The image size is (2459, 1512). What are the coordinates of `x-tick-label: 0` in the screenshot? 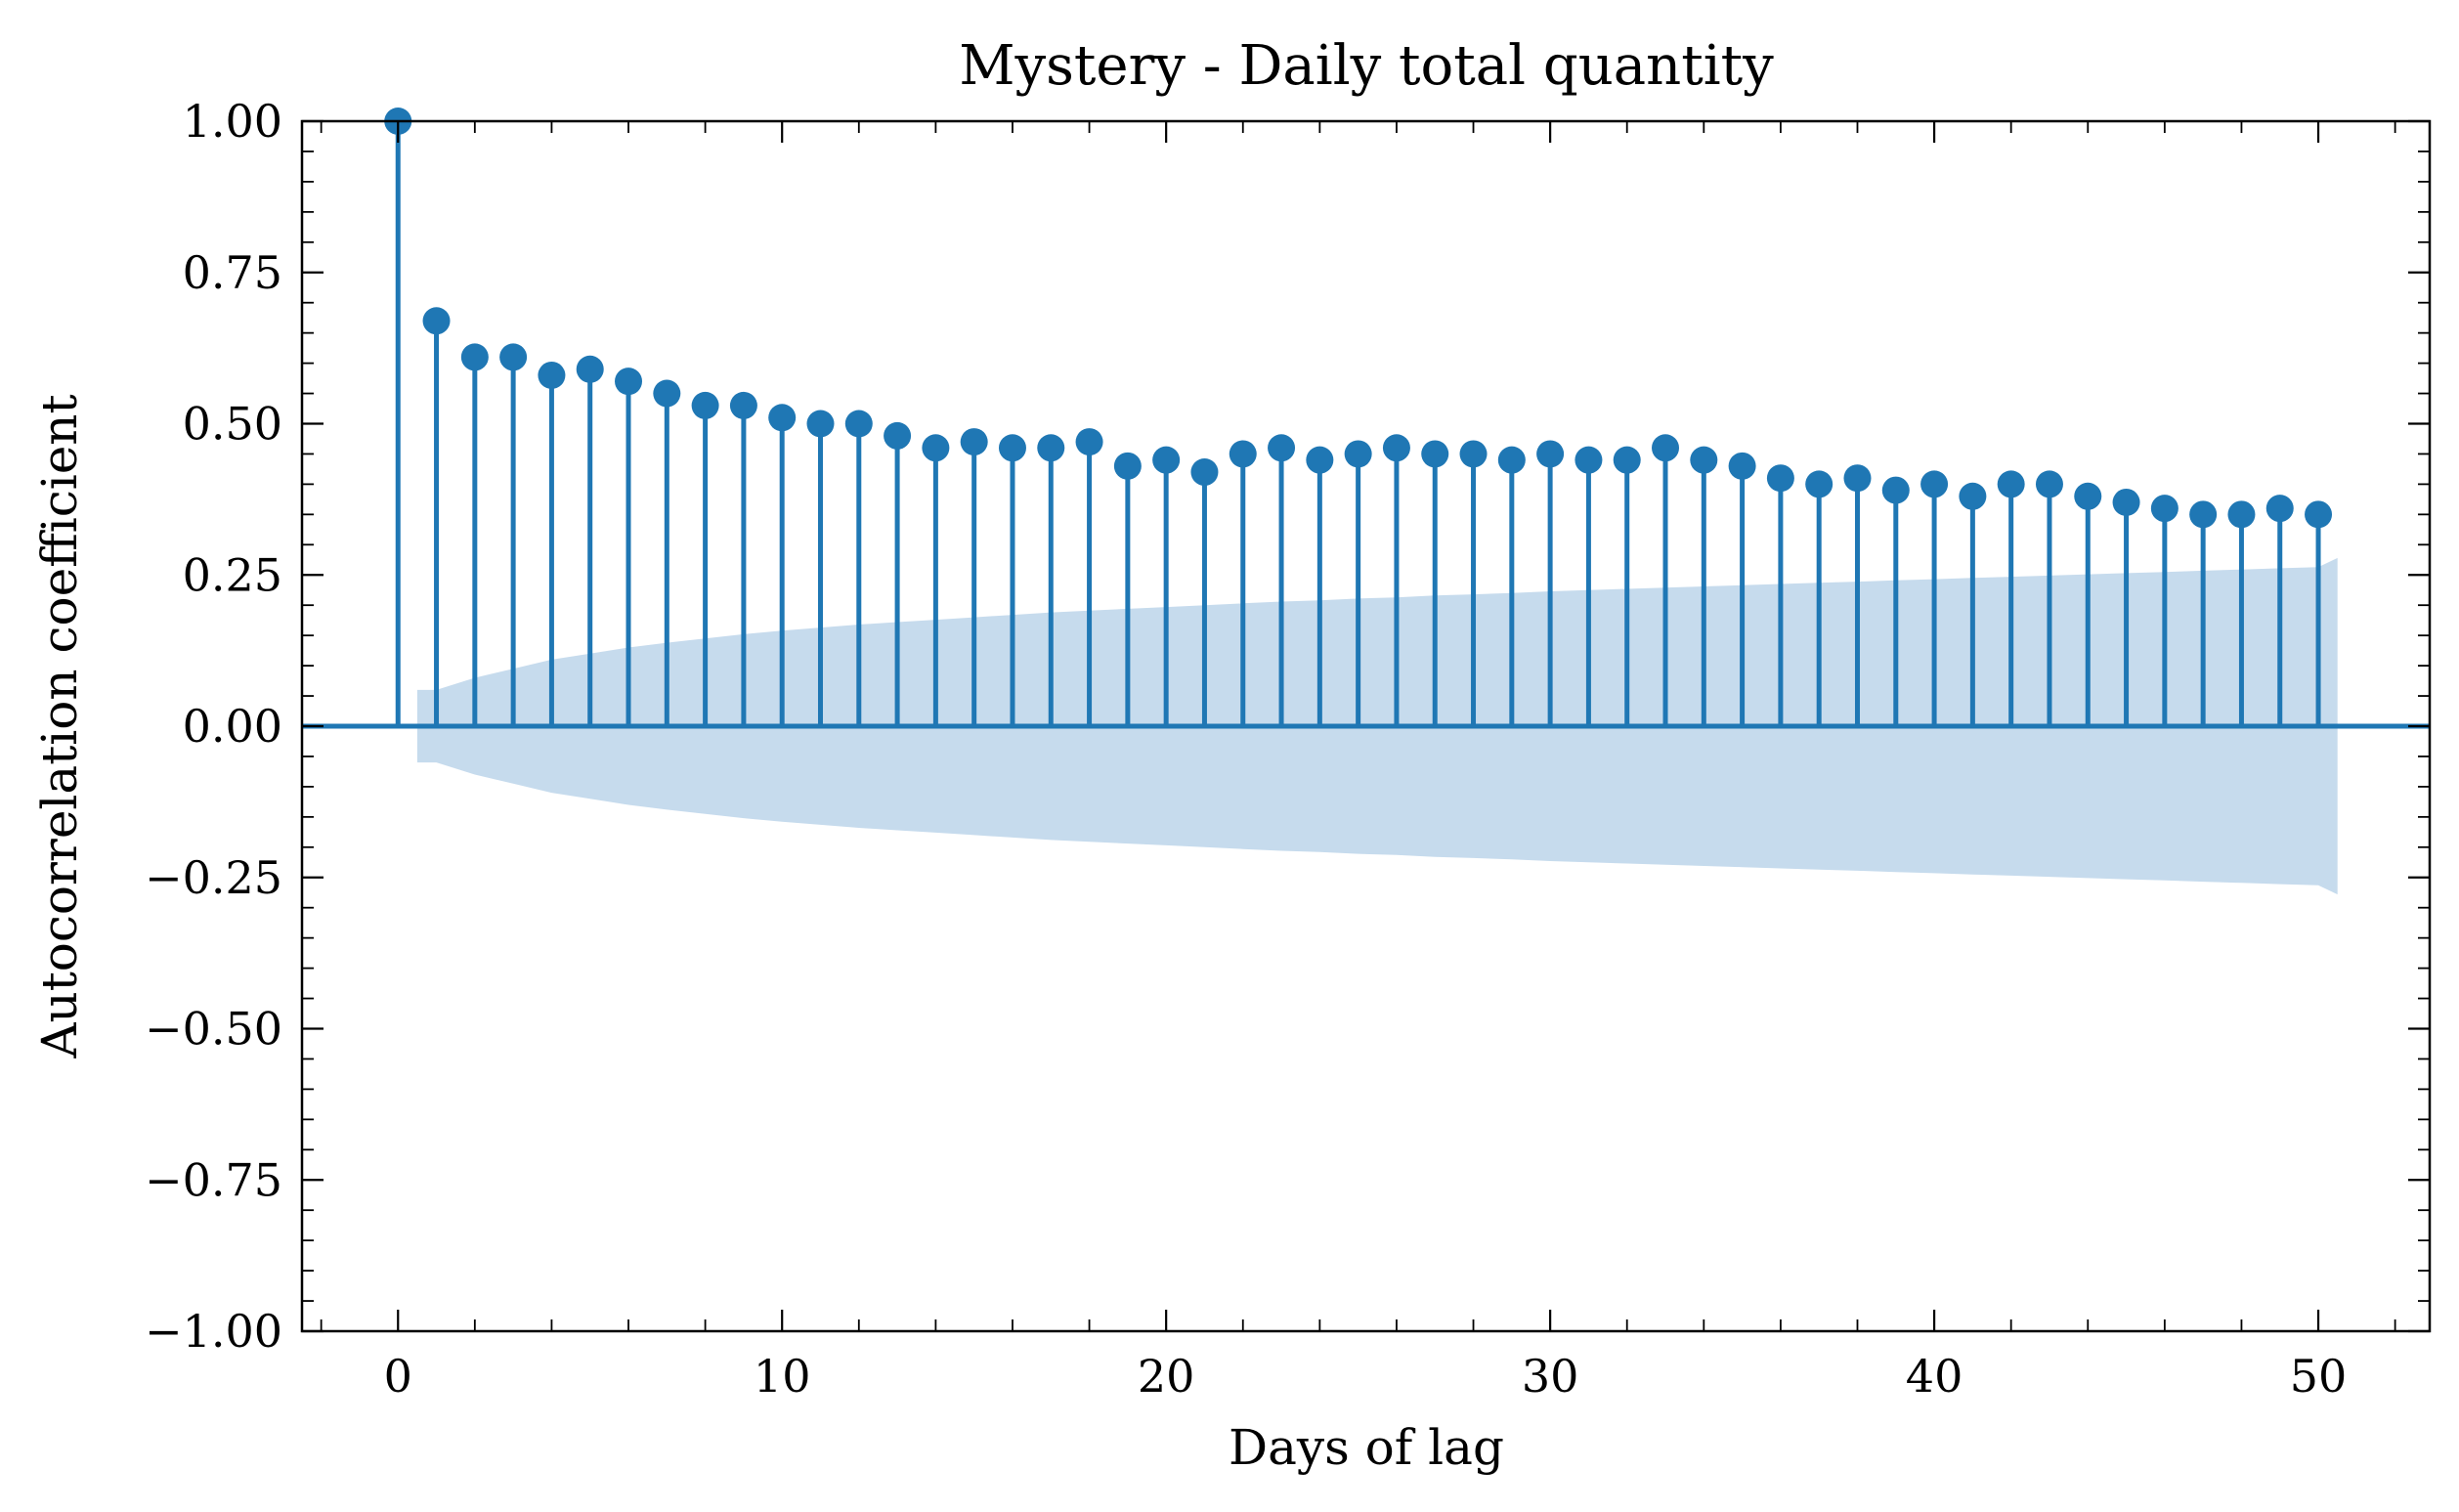 It's located at (398, 1376).